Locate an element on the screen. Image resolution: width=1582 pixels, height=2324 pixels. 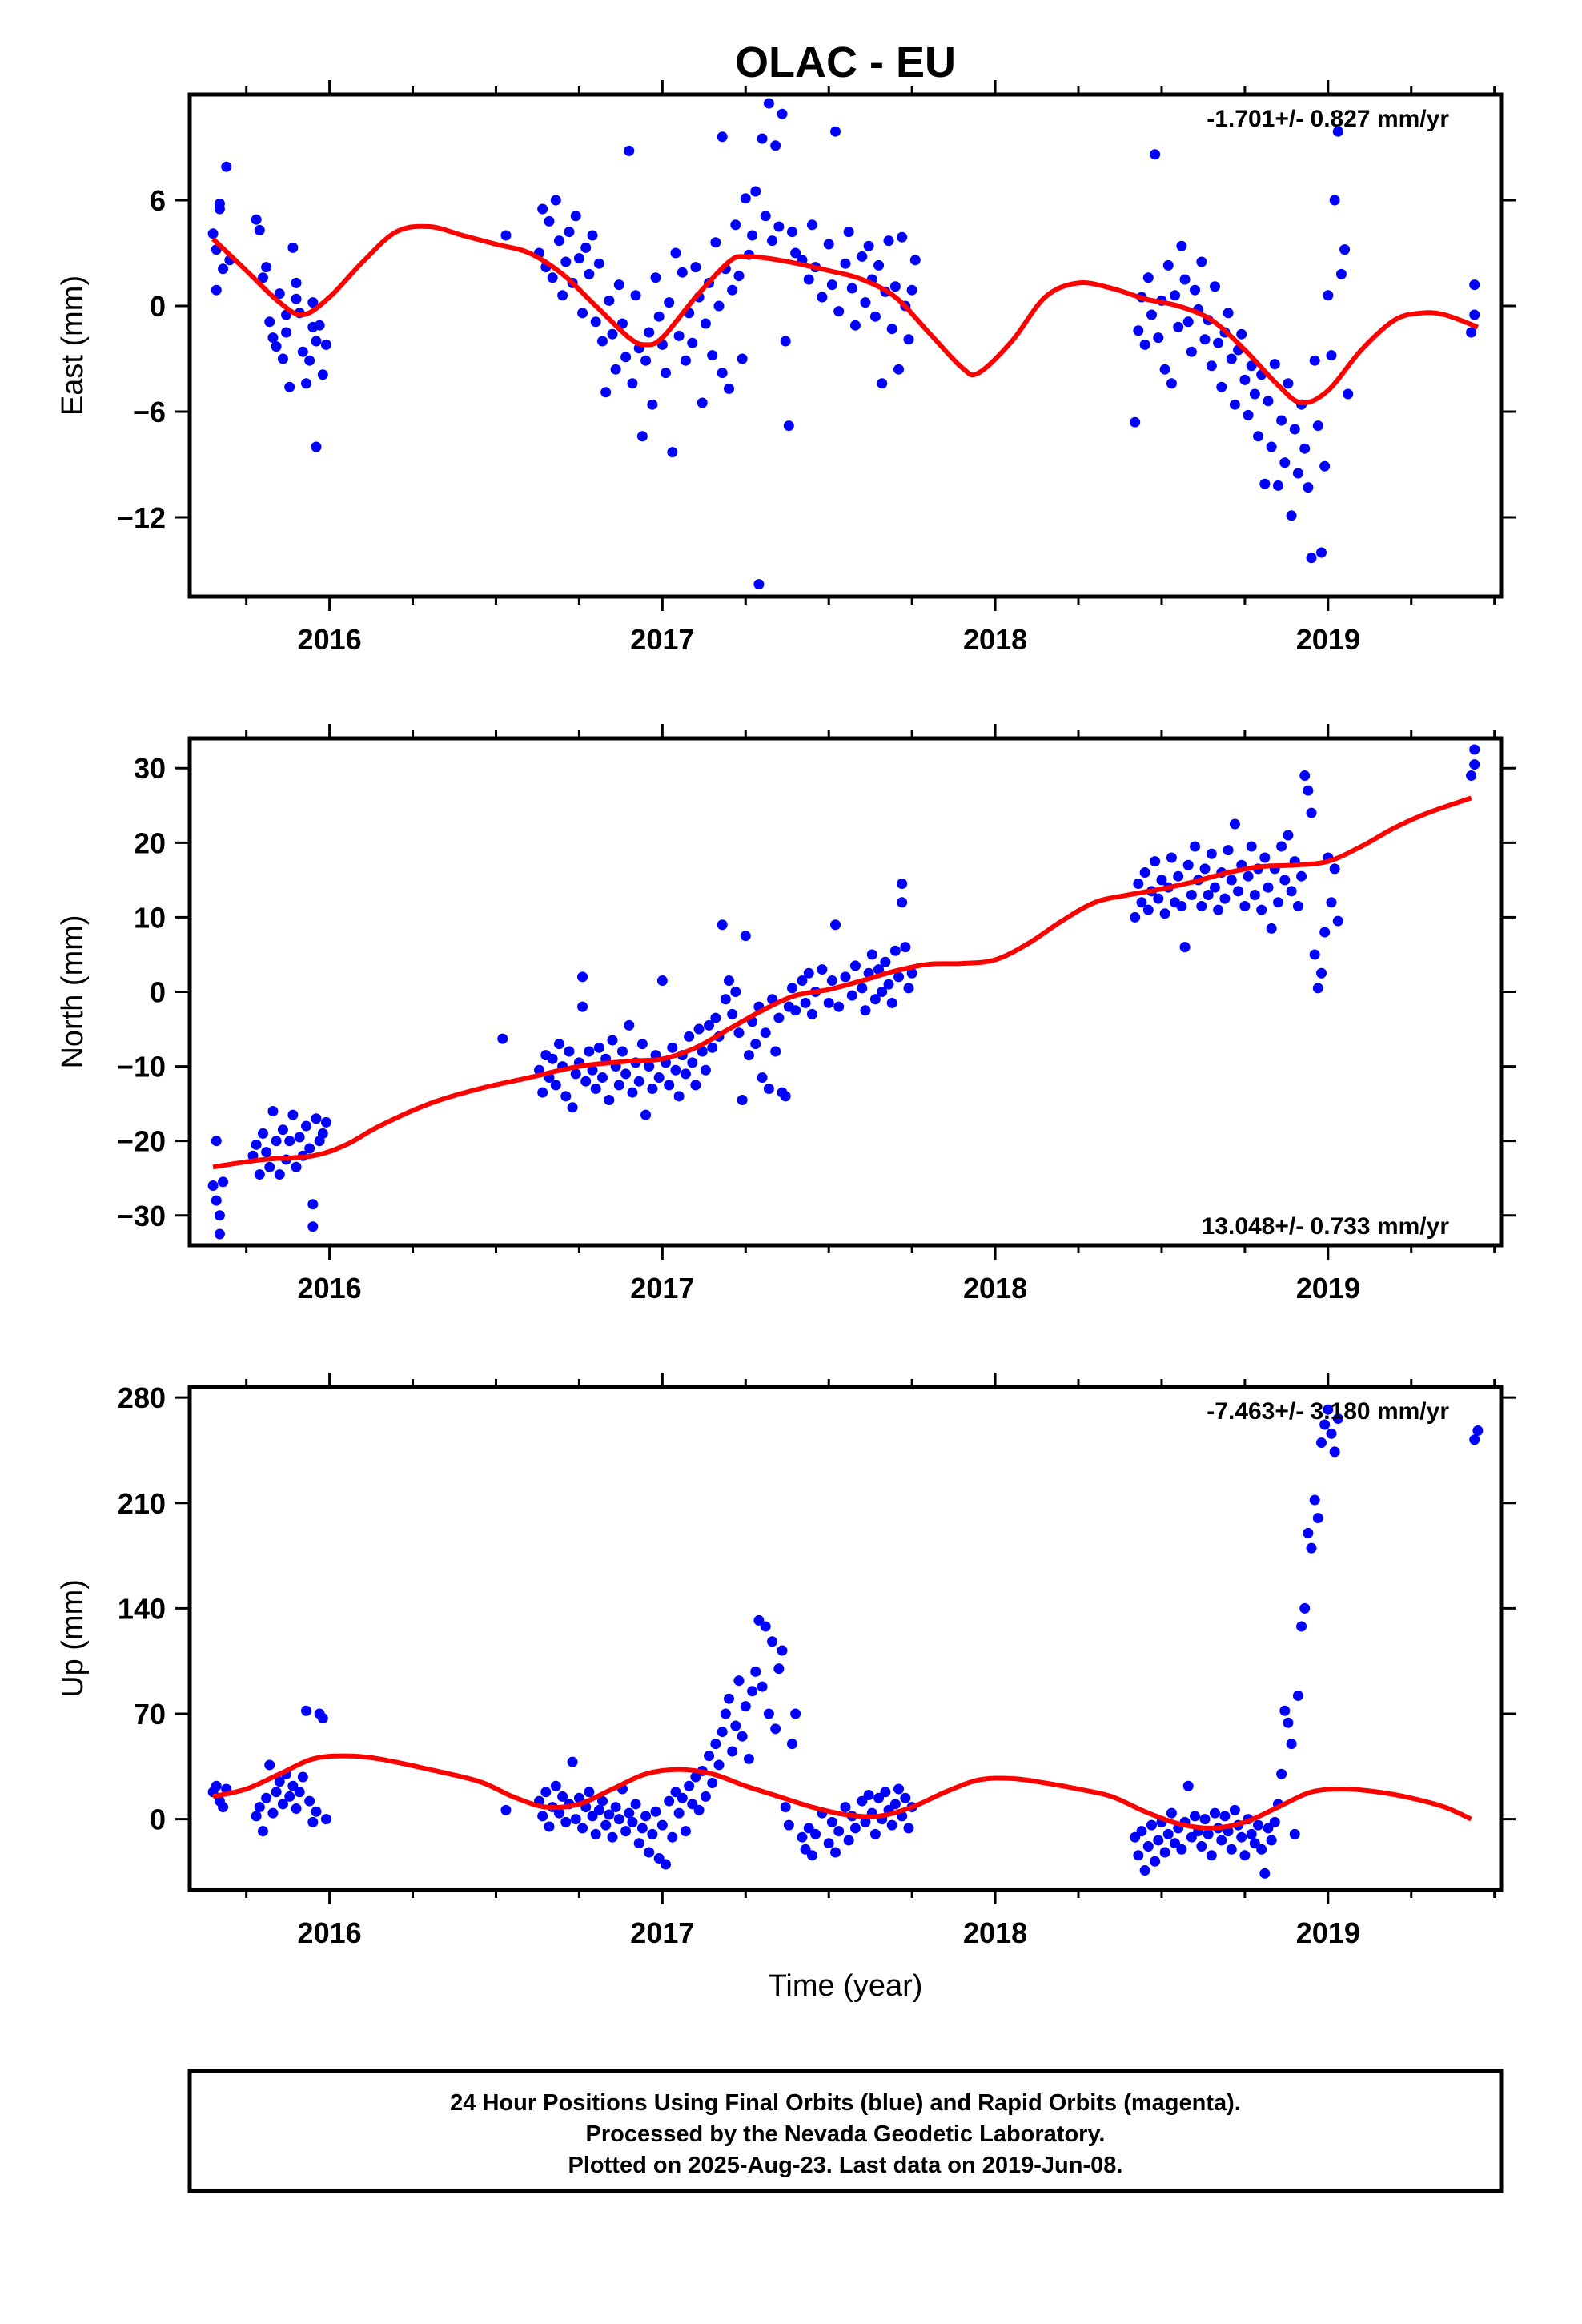
y-tick-label: 280 is located at coordinates (142, 1397).